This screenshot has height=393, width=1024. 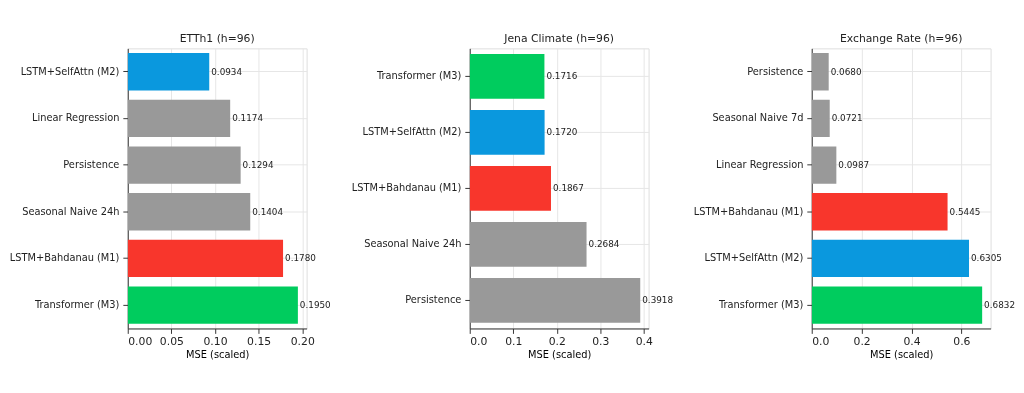 What do you see at coordinates (854, 165) in the screenshot?
I see `data-label: 0.0987` at bounding box center [854, 165].